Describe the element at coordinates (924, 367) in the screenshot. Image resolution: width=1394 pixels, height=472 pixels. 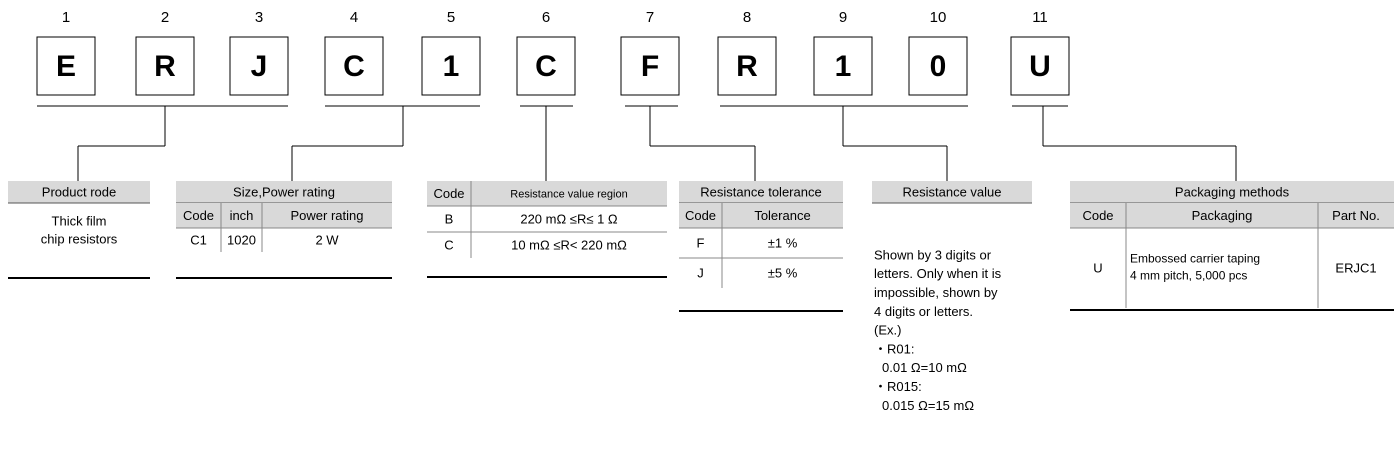
I see `body-text: 0.01 Ω=10 mΩ` at that location.